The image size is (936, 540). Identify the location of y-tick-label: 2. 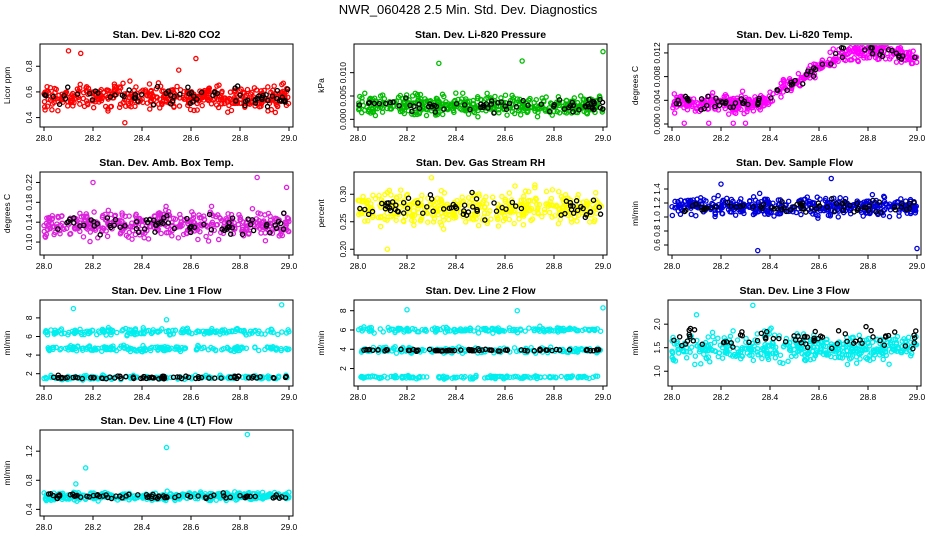
(343, 368).